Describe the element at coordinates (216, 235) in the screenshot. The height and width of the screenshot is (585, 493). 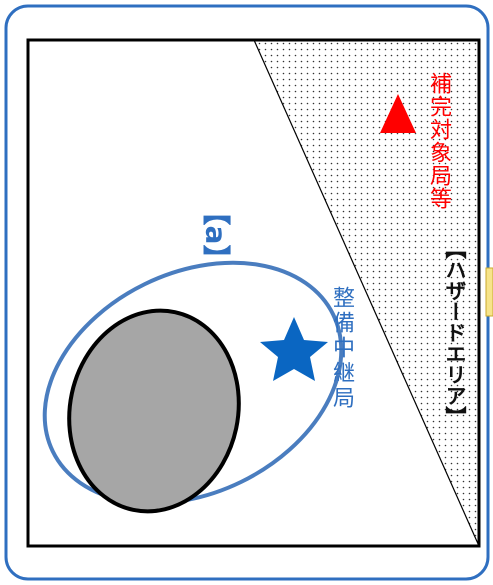
I see `area-a-label: 【a】` at that location.